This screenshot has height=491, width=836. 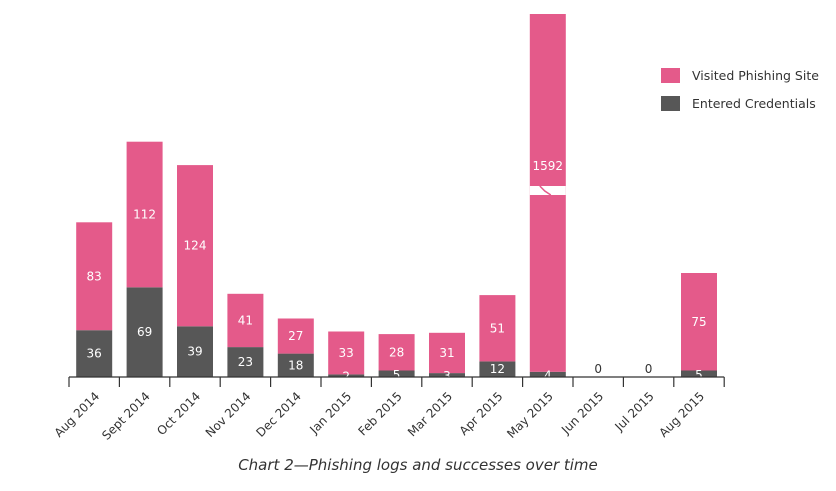 What do you see at coordinates (755, 75) in the screenshot?
I see `legend-label-visited: Visited Phishing Site` at bounding box center [755, 75].